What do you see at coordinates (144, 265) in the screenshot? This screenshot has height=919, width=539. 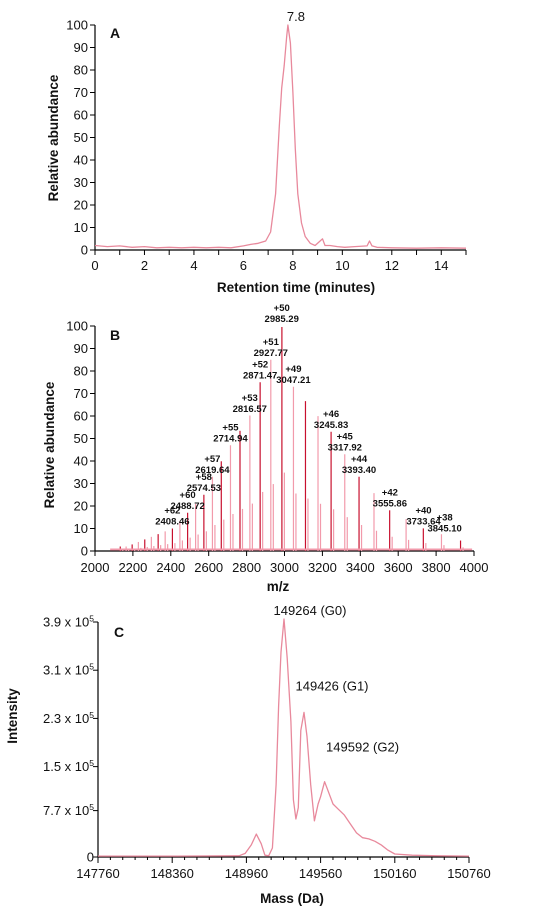 I see `x-tick-label-a: 2` at bounding box center [144, 265].